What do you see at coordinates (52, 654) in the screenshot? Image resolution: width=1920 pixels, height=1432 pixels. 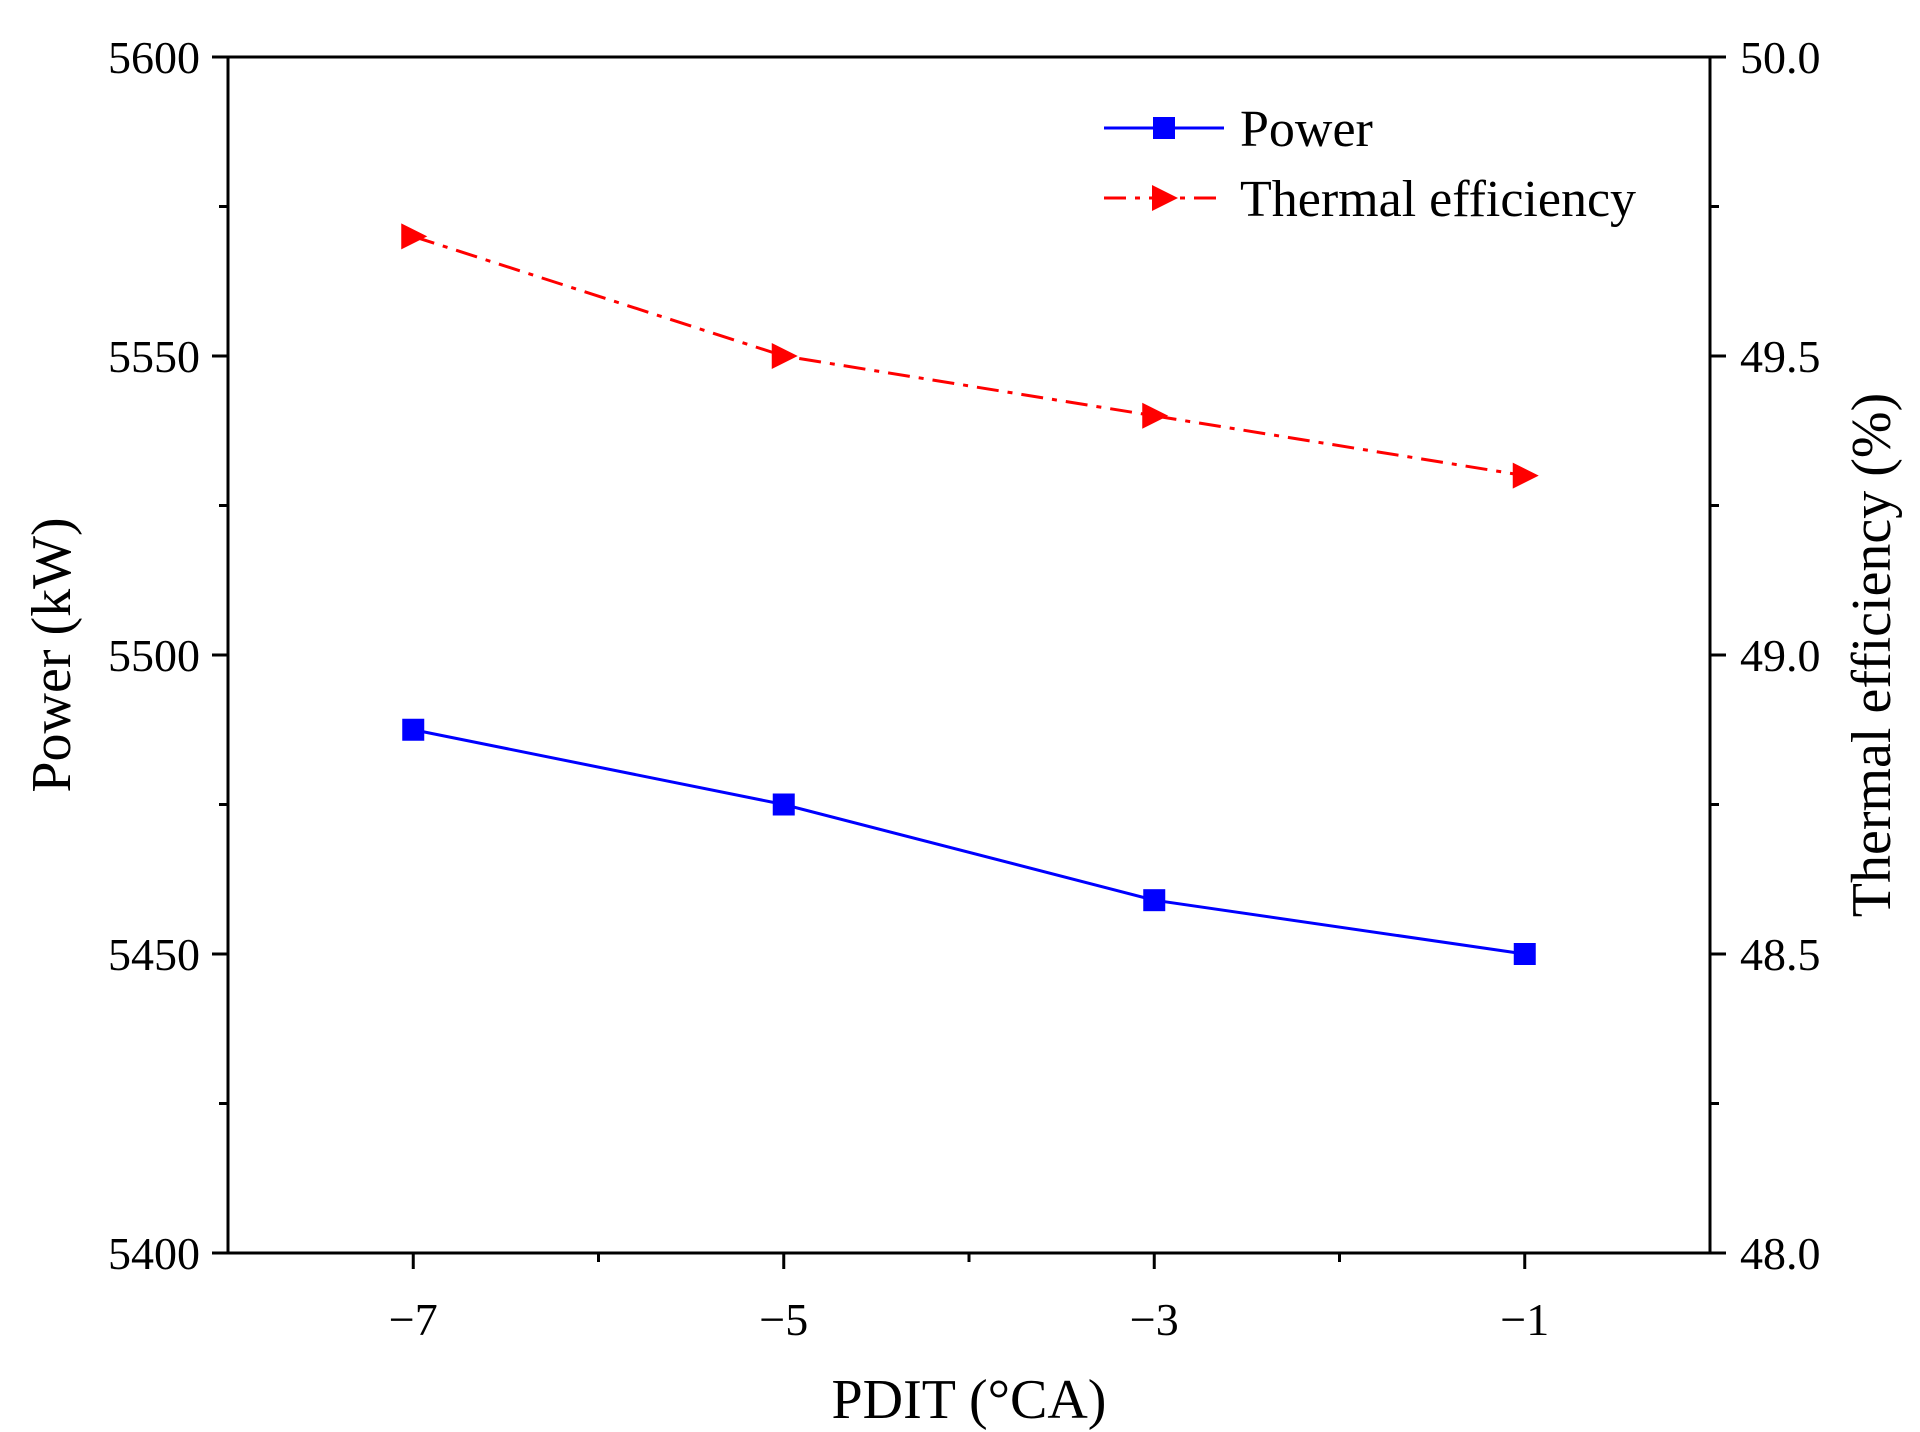 I see `left-y-axis-title: Power (kW)` at bounding box center [52, 654].